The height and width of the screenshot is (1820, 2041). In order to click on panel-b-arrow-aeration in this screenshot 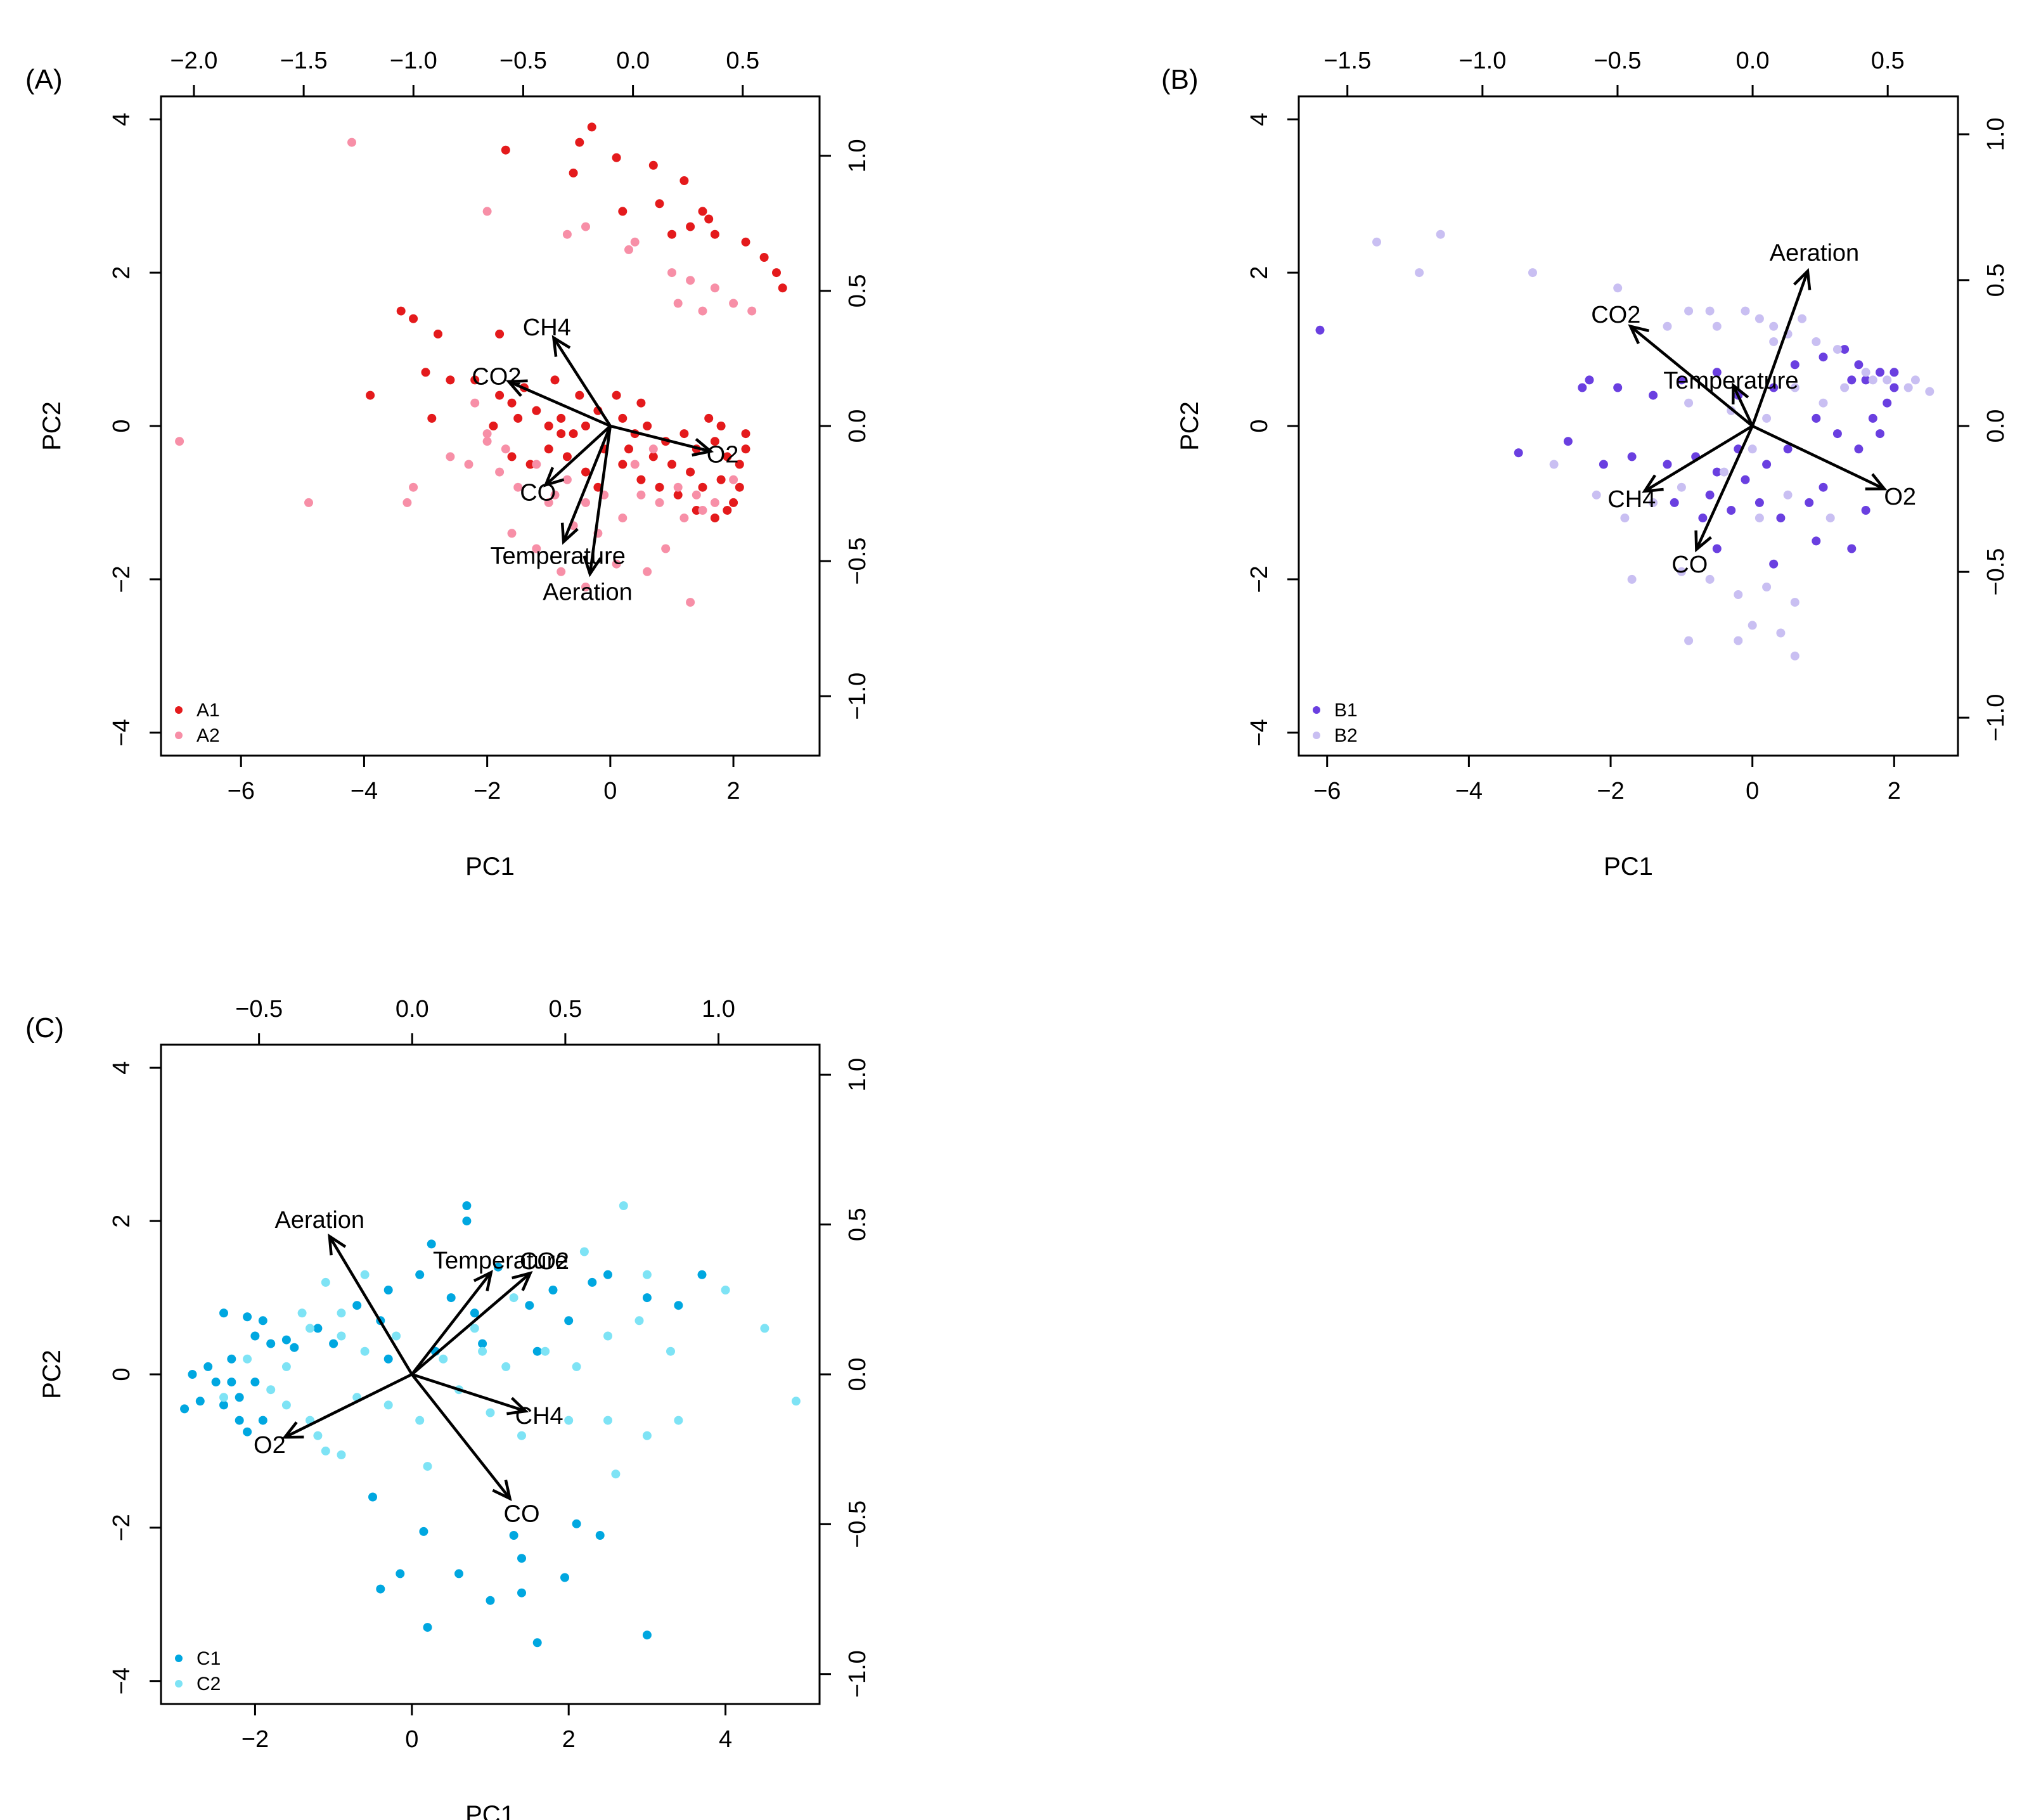, I will do `click(1781, 348)`.